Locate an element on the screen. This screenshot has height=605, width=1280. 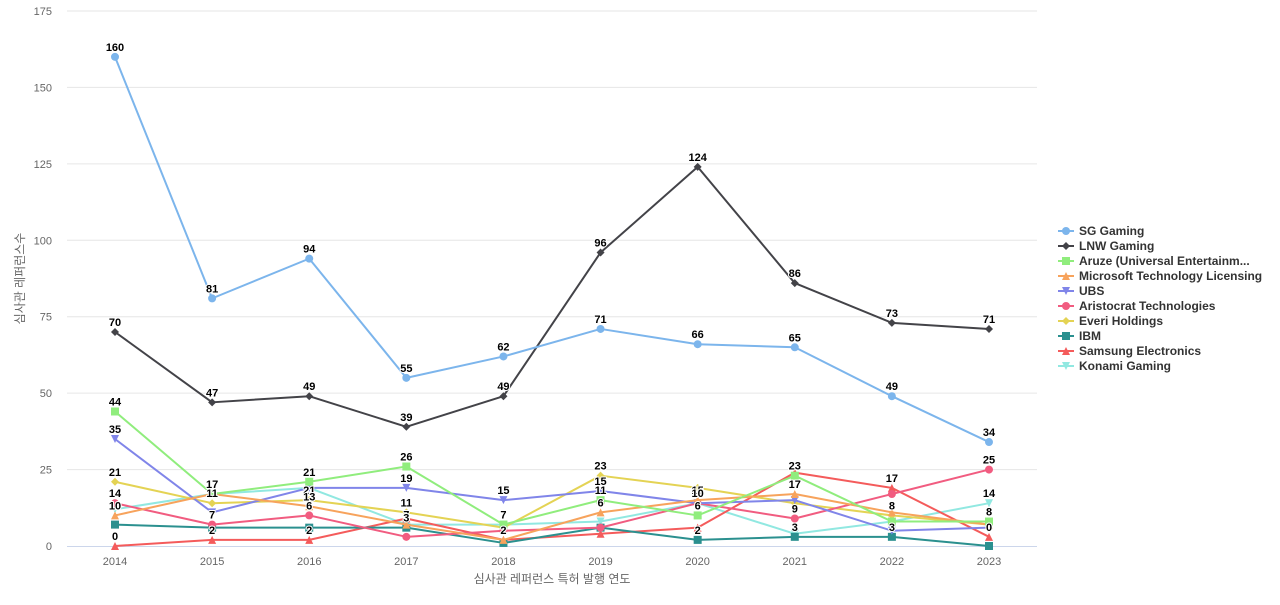
legend-label: SG Gaming is located at coordinates (1111, 231).